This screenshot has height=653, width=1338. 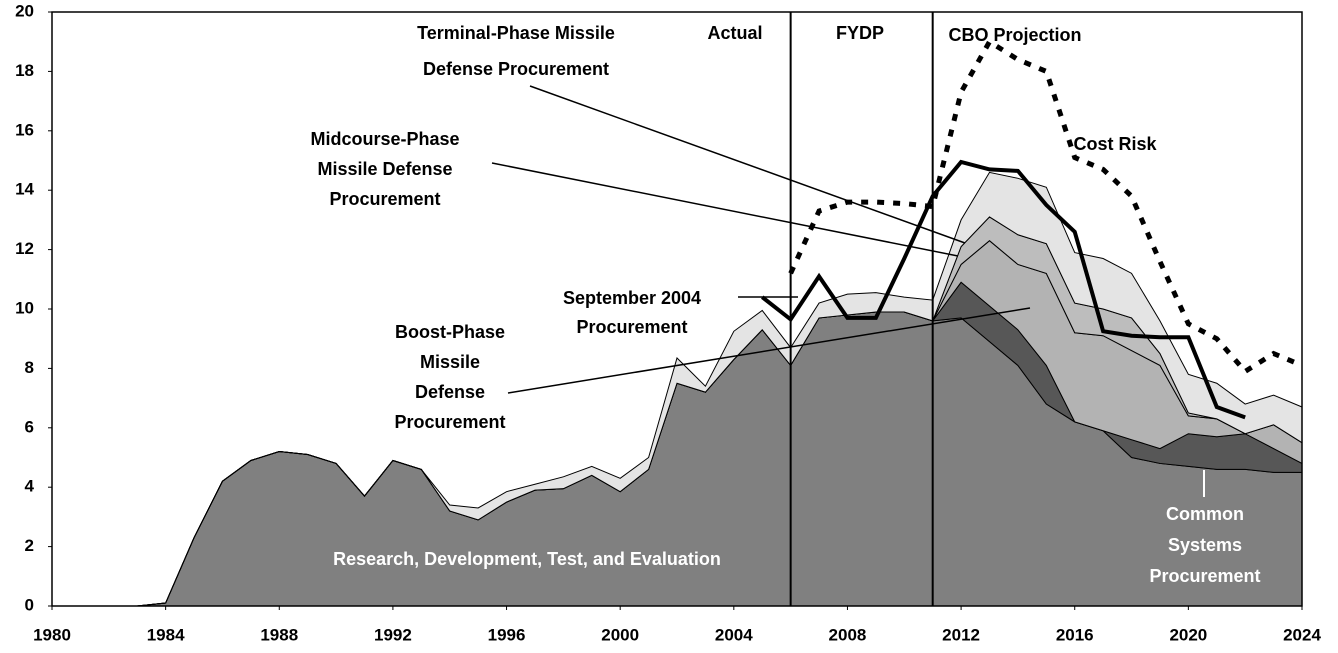 I want to click on annotation: FYDP, so click(x=860, y=33).